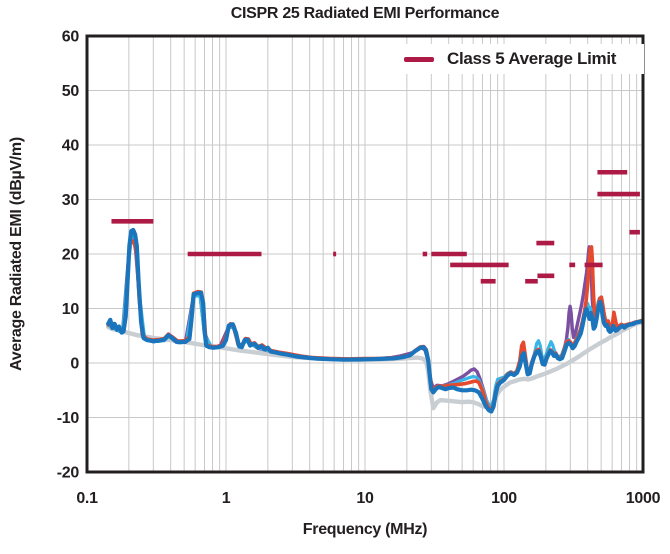 This screenshot has width=670, height=554. I want to click on y-tick-label: 20, so click(71, 255).